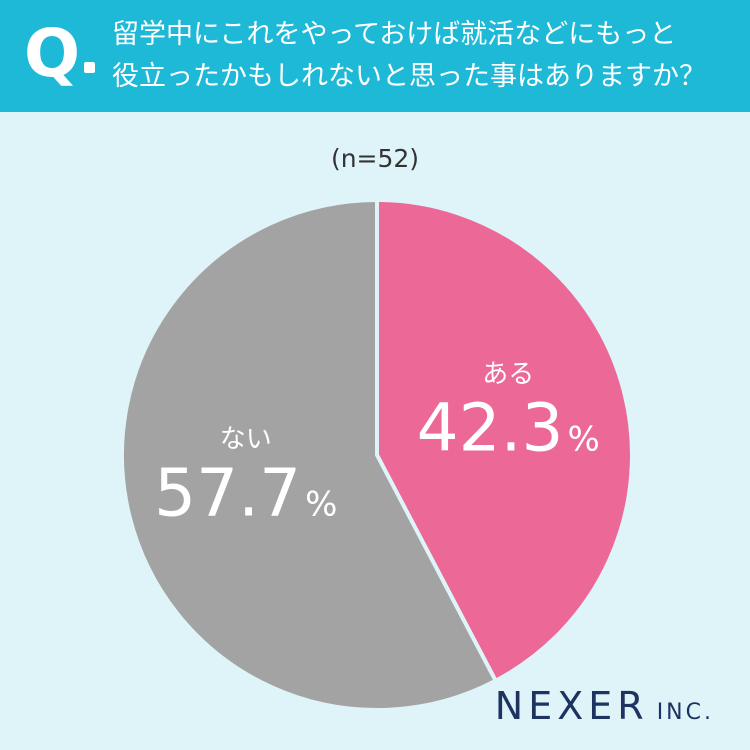 The image size is (750, 750). Describe the element at coordinates (394, 34) in the screenshot. I see `question-text-line-1: 留学中にこれをやっておけば就活などにもっと` at that location.